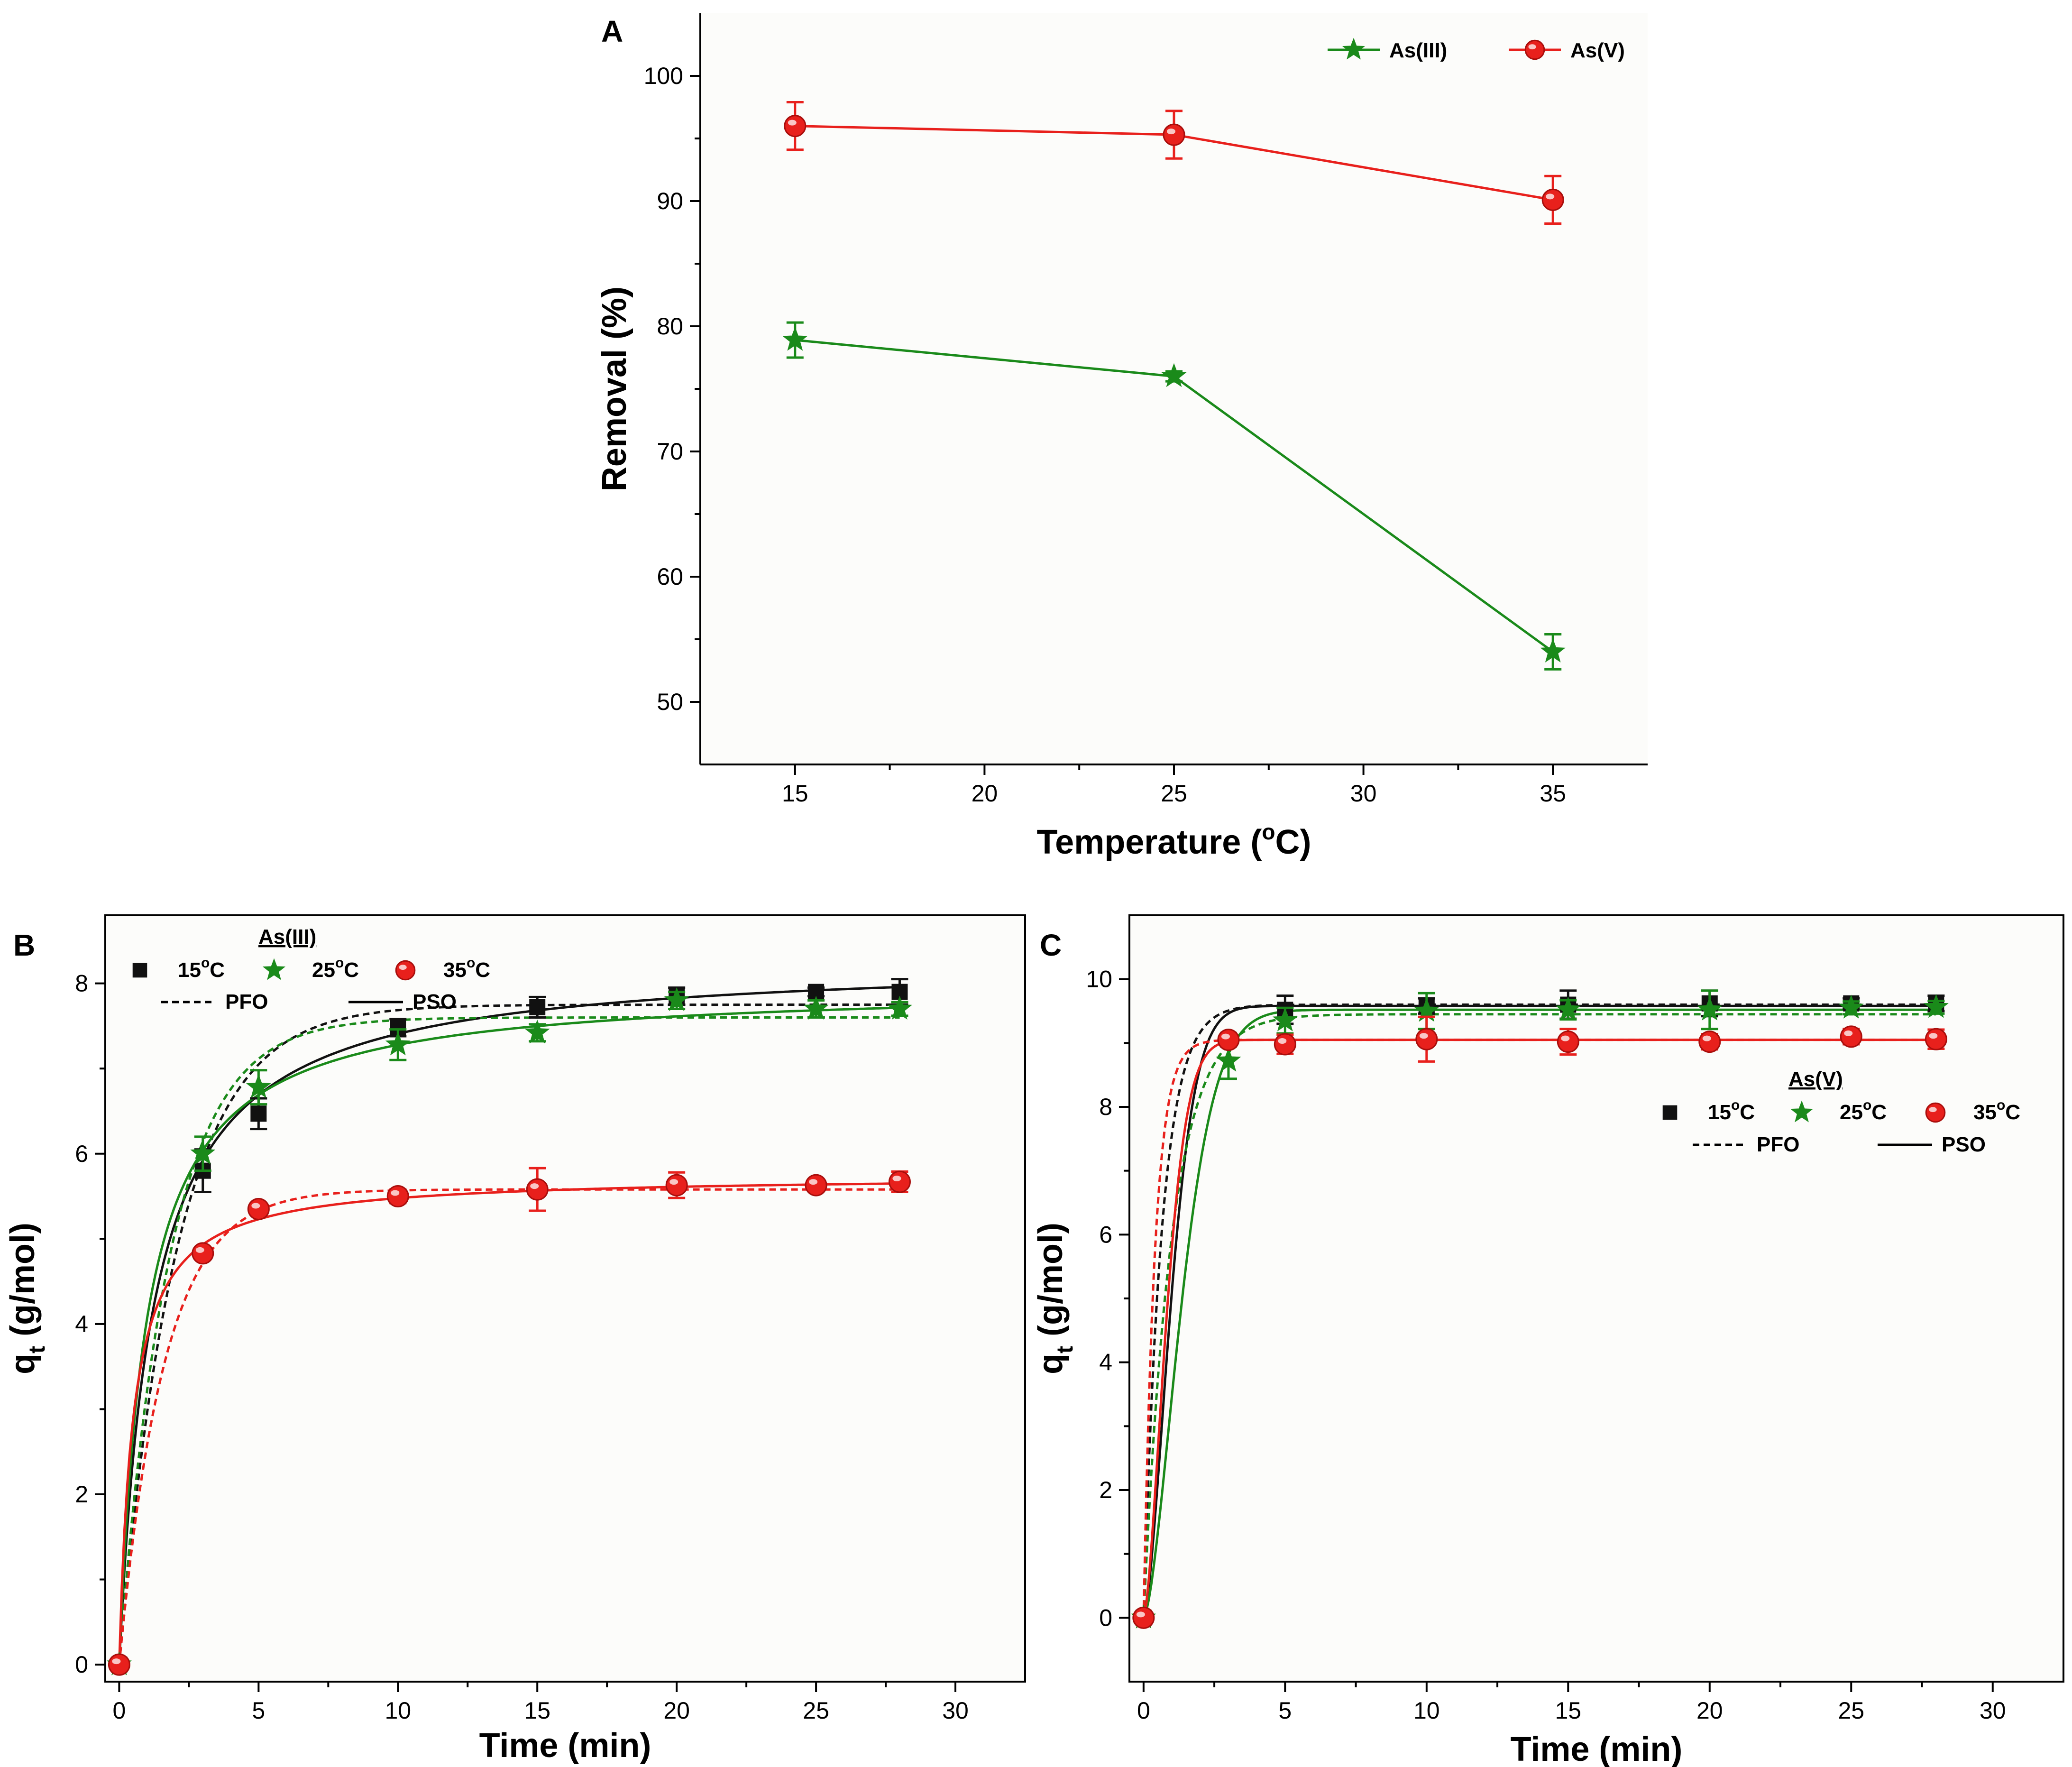 The width and height of the screenshot is (2072, 1767). What do you see at coordinates (1933, 1110) in the screenshot?
I see `legend-marker-circle-highlight` at bounding box center [1933, 1110].